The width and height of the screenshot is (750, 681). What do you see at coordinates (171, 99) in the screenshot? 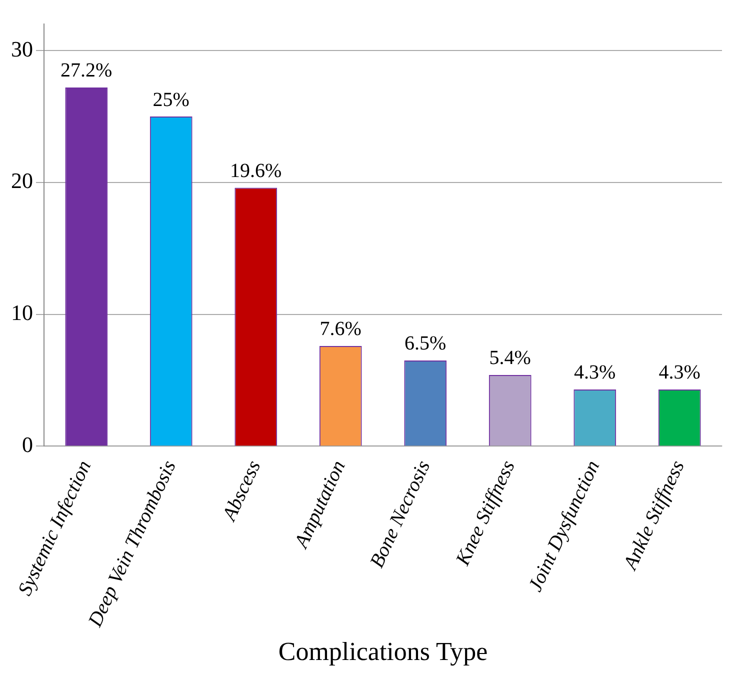
I see `data-label: 25%` at bounding box center [171, 99].